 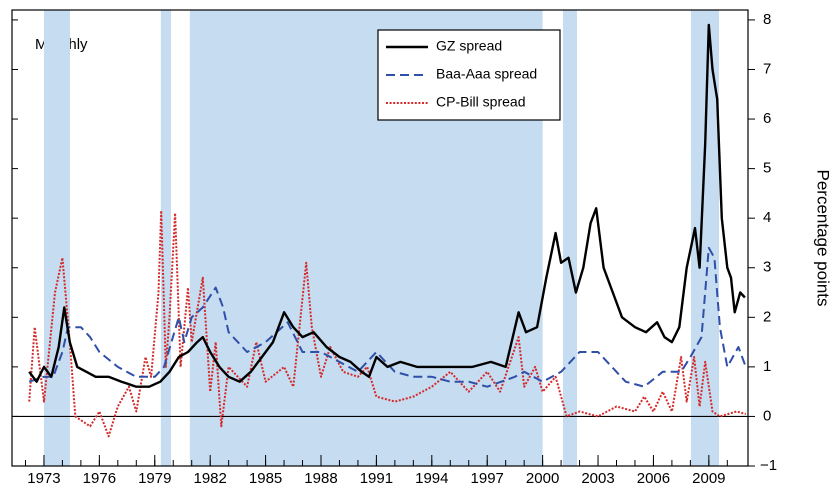 I want to click on x-tick-label: 2003, so click(x=597, y=478).